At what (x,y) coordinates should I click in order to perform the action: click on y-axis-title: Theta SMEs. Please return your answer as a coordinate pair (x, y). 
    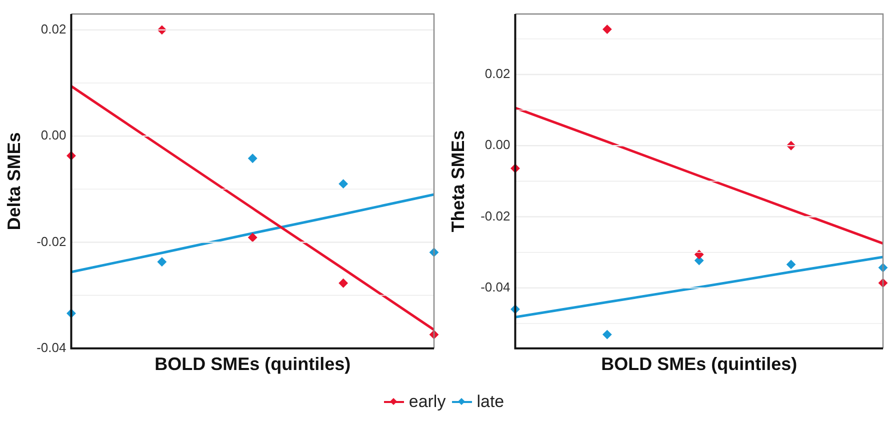
    Looking at the image, I should click on (458, 181).